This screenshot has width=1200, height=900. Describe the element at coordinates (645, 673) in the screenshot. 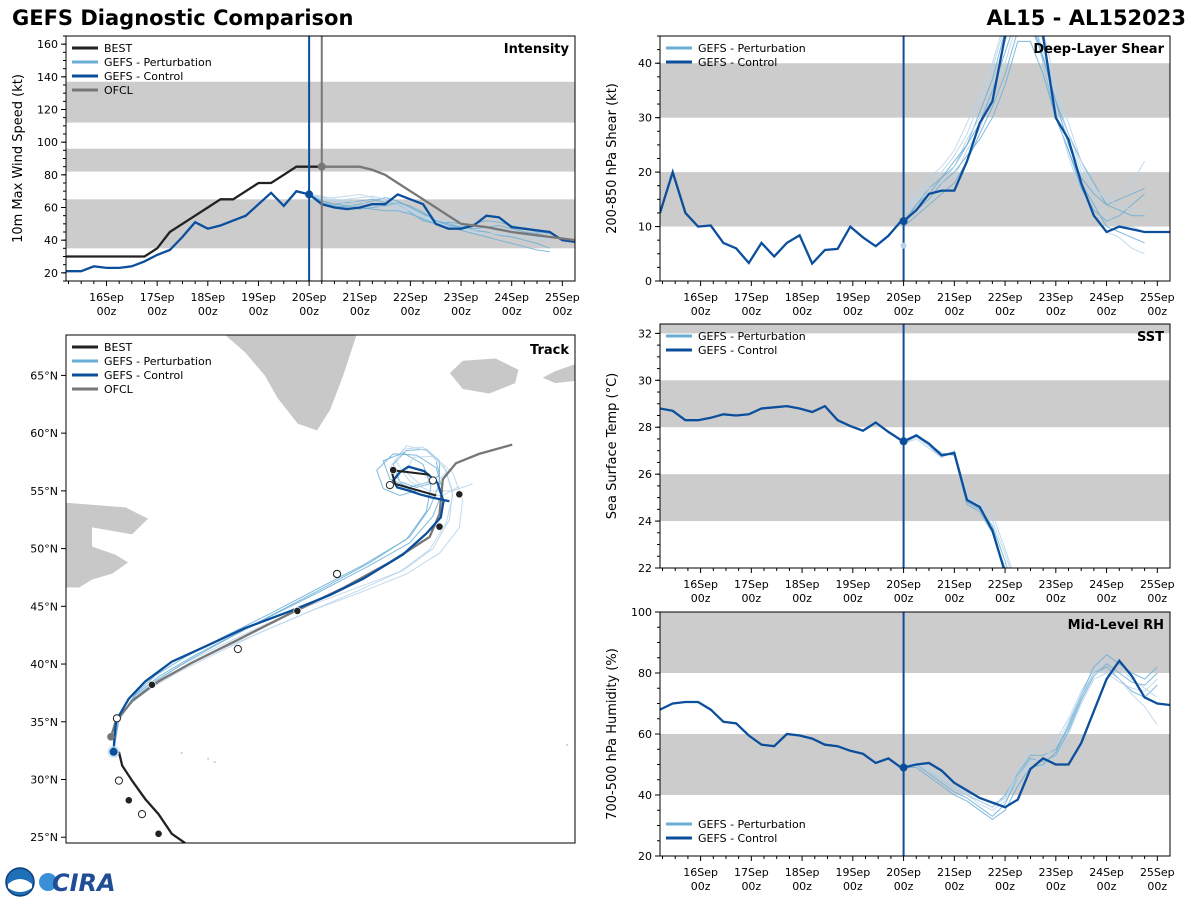

I see `rh-ytick-label: 80` at that location.